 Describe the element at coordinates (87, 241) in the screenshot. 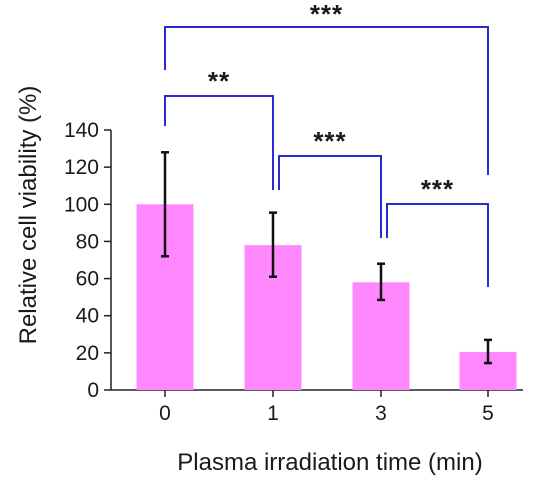

I see `y-tick-label: 80` at that location.